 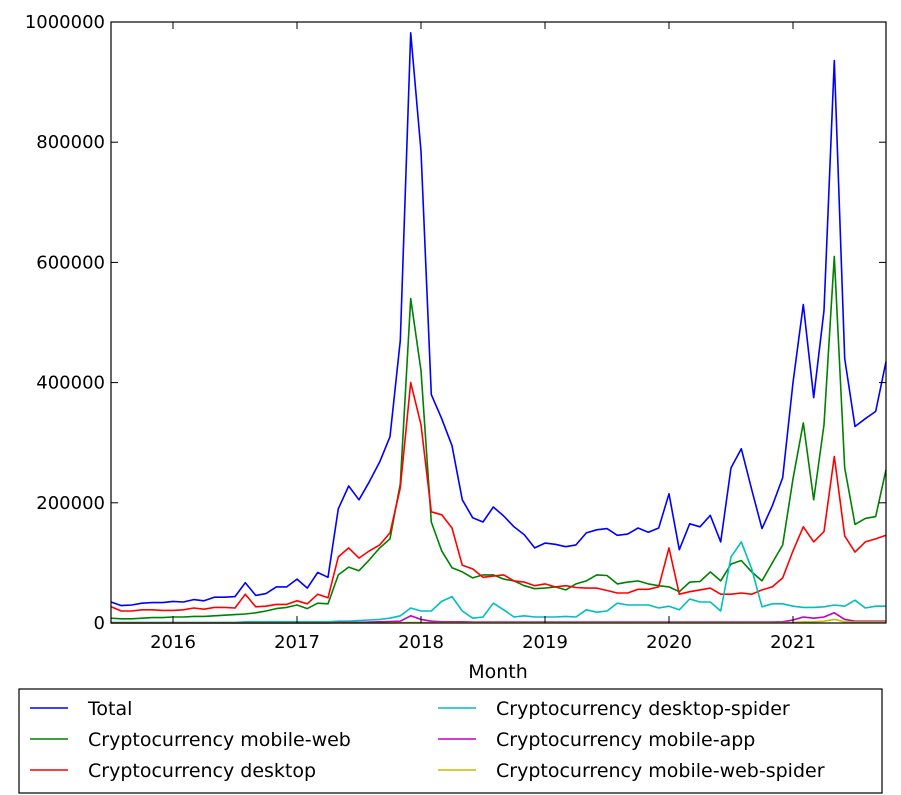 What do you see at coordinates (70, 383) in the screenshot?
I see `y-tick-label: 400000` at bounding box center [70, 383].